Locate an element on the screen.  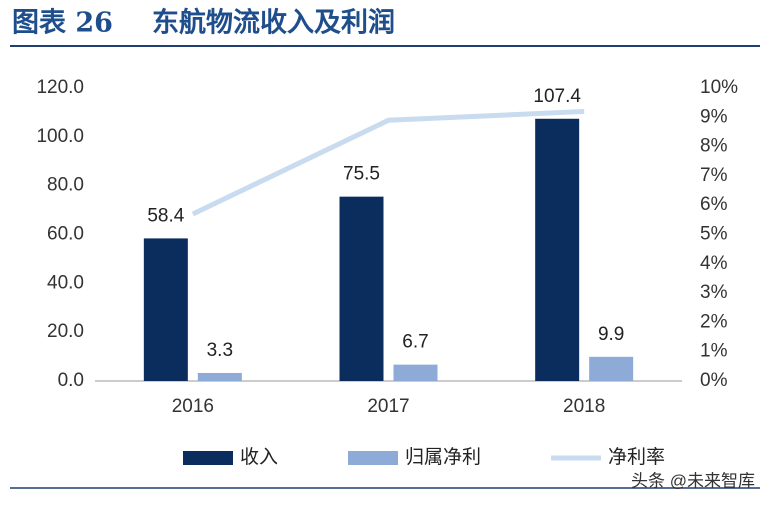
data-label: 6.7 is located at coordinates (415, 342).